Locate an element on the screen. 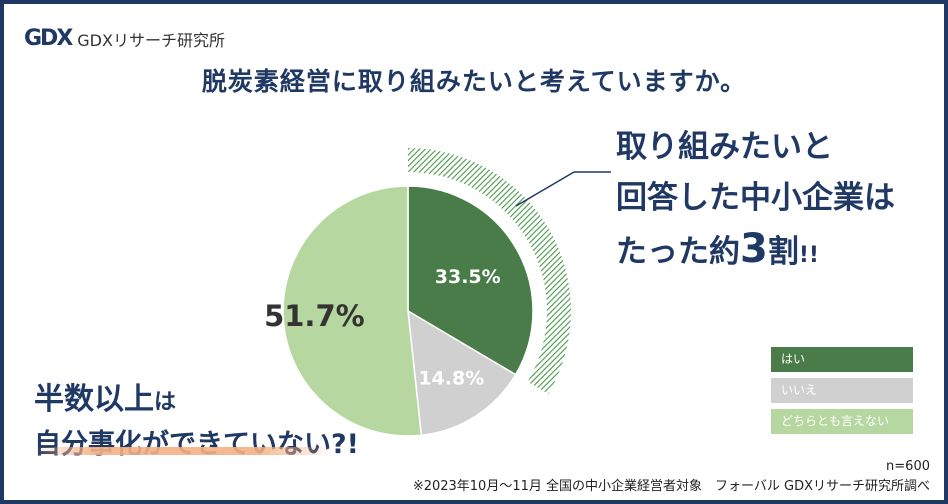  side-note-particle: は is located at coordinates (165, 402).